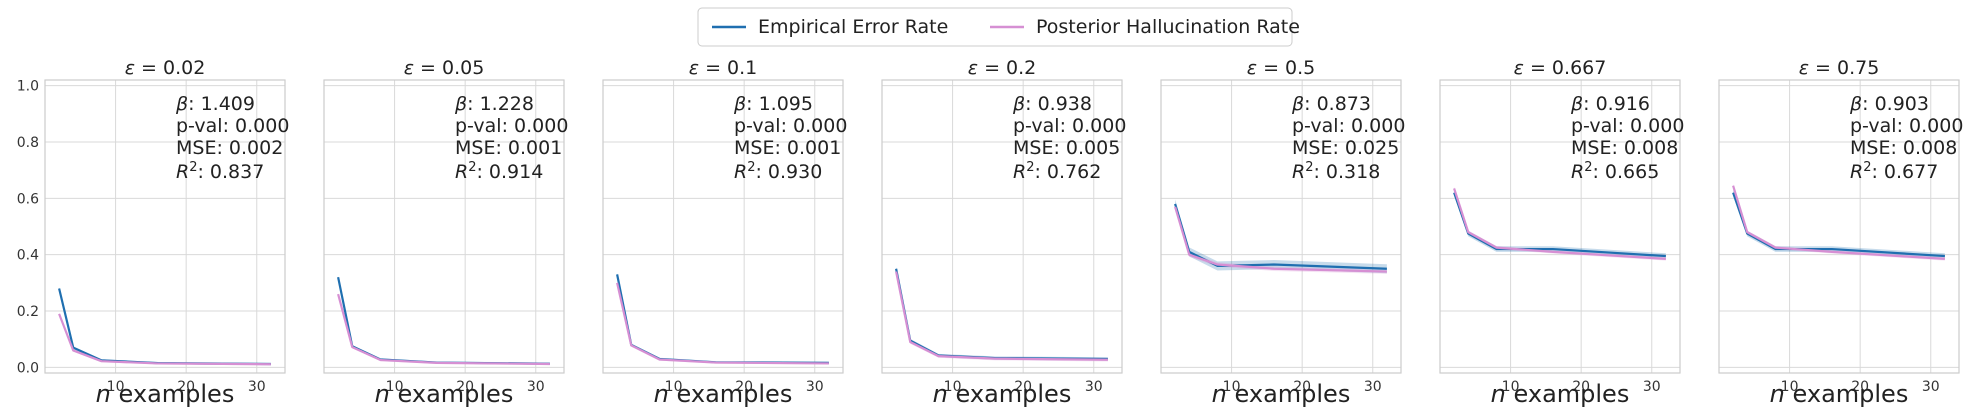  I want to click on stat-annotation-line: β: 0.903, so click(1889, 104).